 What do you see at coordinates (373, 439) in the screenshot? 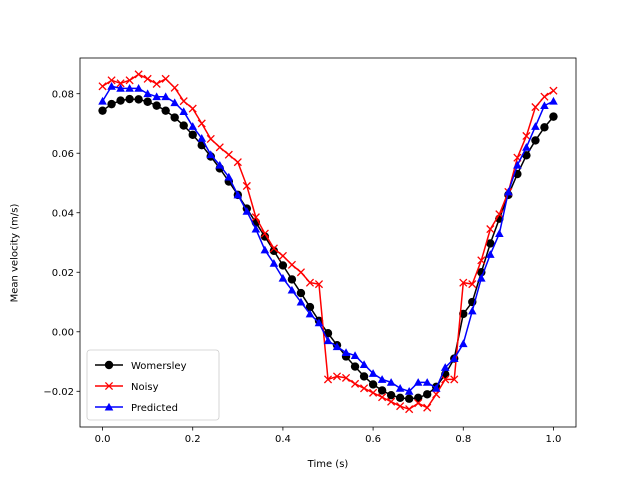
I see `x-tick-label: 0.6` at bounding box center [373, 439].